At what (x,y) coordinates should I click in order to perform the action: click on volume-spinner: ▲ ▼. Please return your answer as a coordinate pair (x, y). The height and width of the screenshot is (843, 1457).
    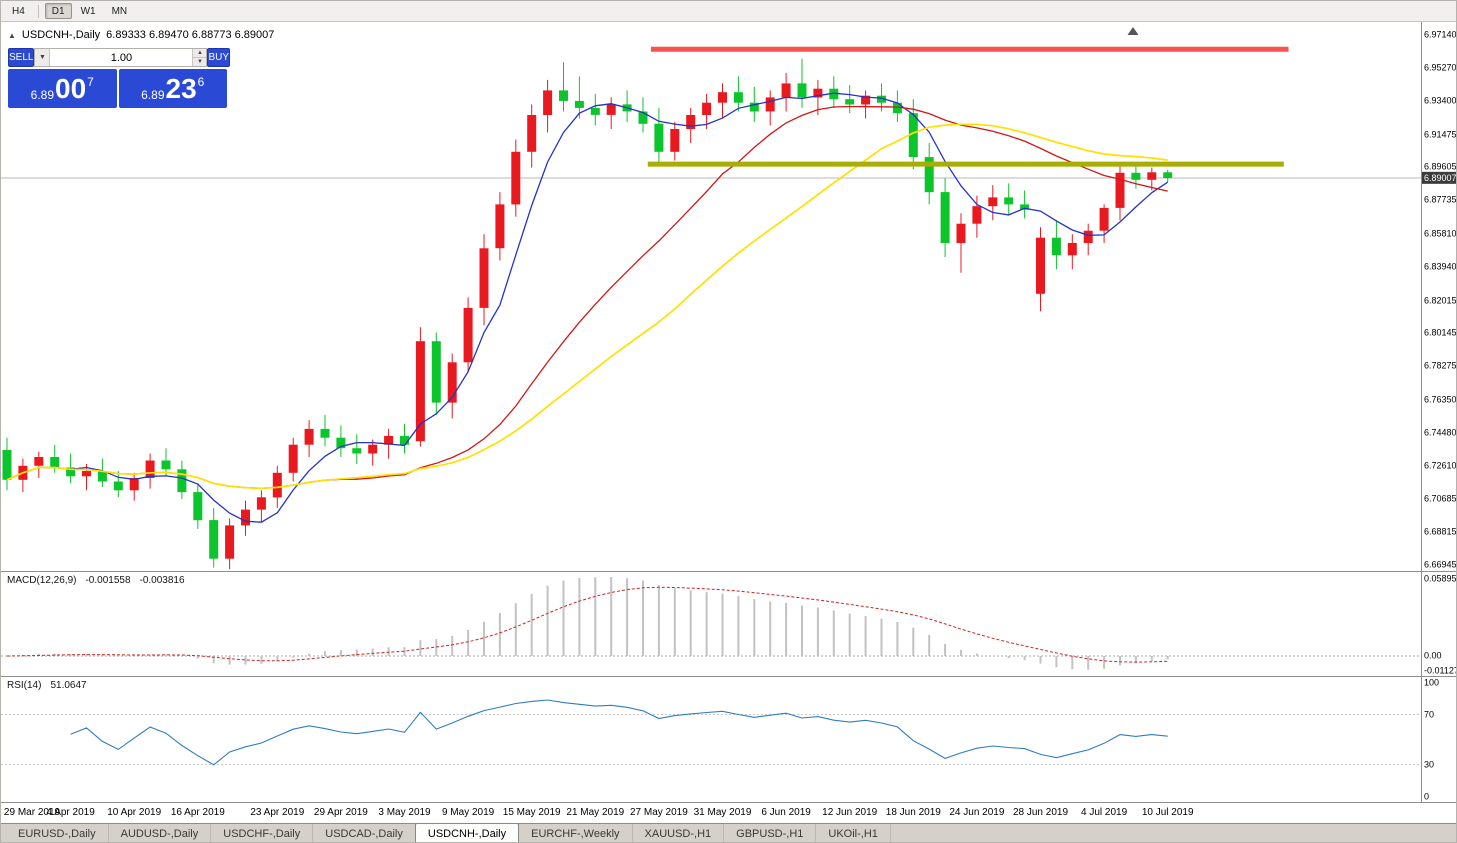
    Looking at the image, I should click on (199, 57).